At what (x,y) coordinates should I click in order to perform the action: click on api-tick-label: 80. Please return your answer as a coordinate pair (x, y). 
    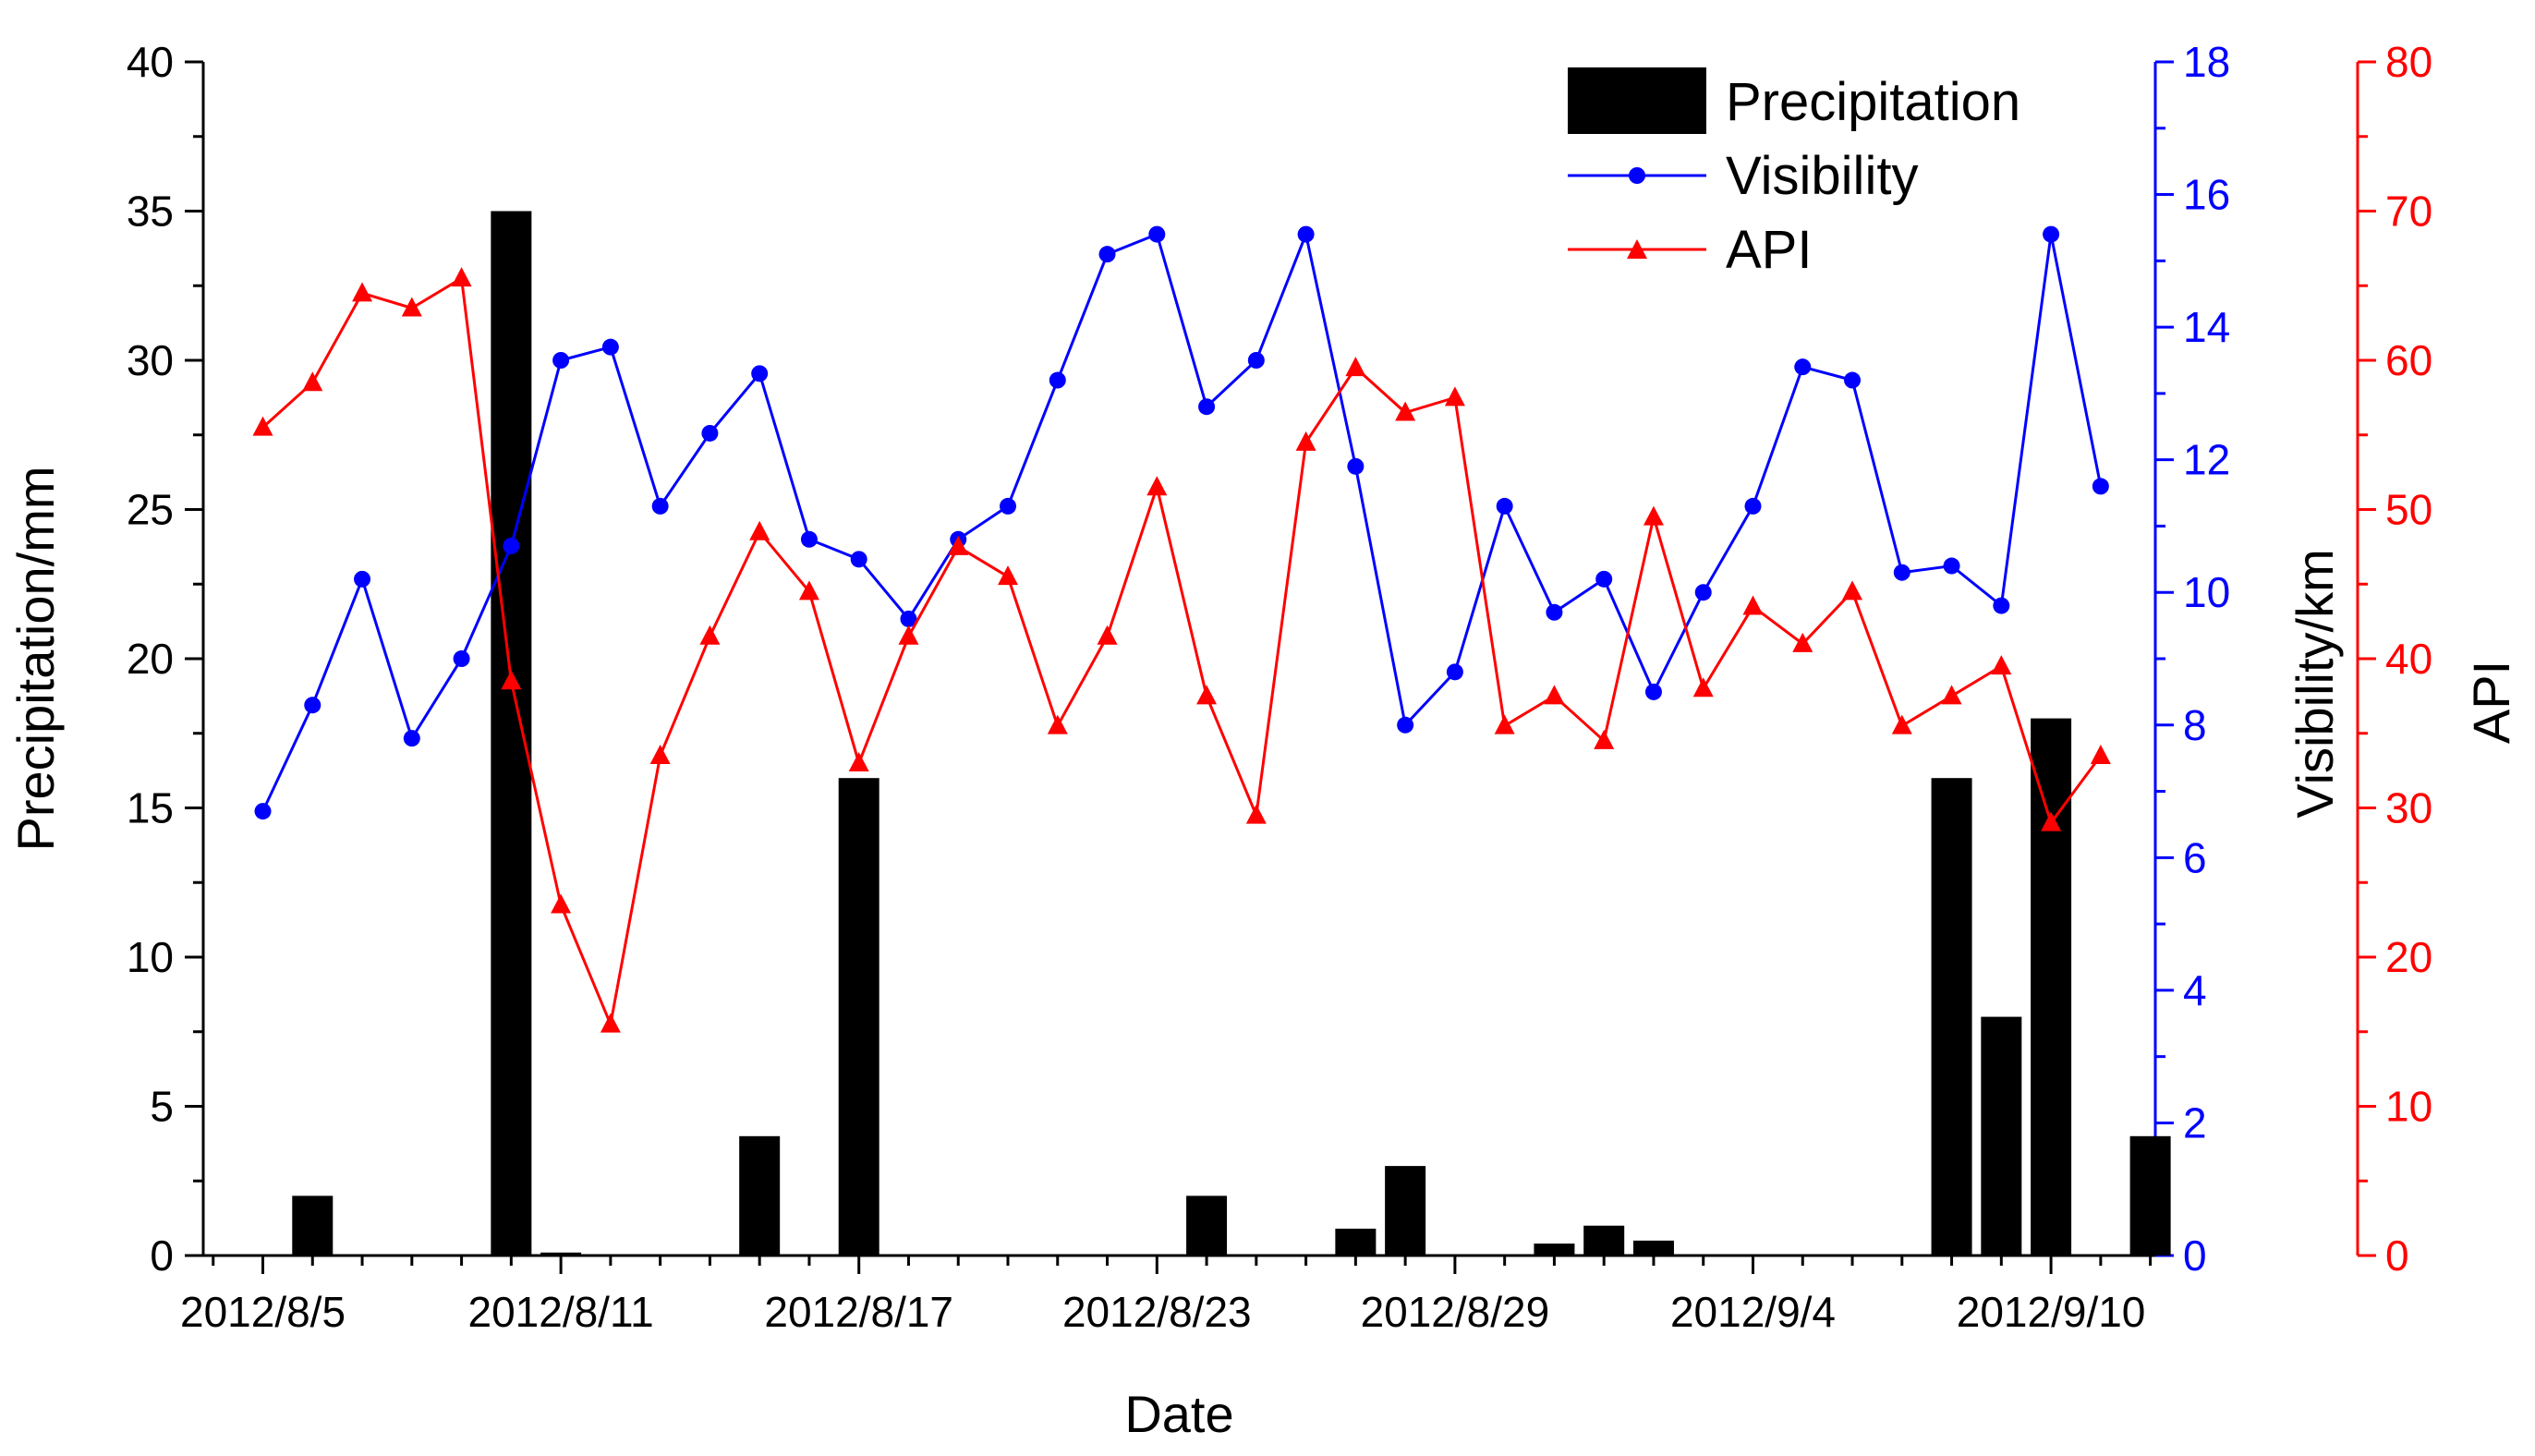
    Looking at the image, I should click on (2408, 62).